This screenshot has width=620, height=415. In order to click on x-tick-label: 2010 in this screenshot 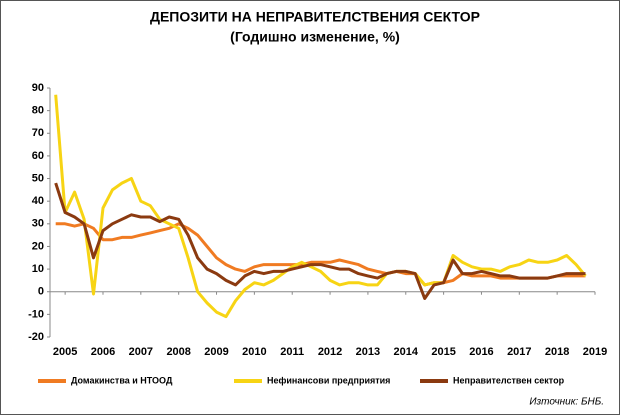, I will do `click(254, 352)`.